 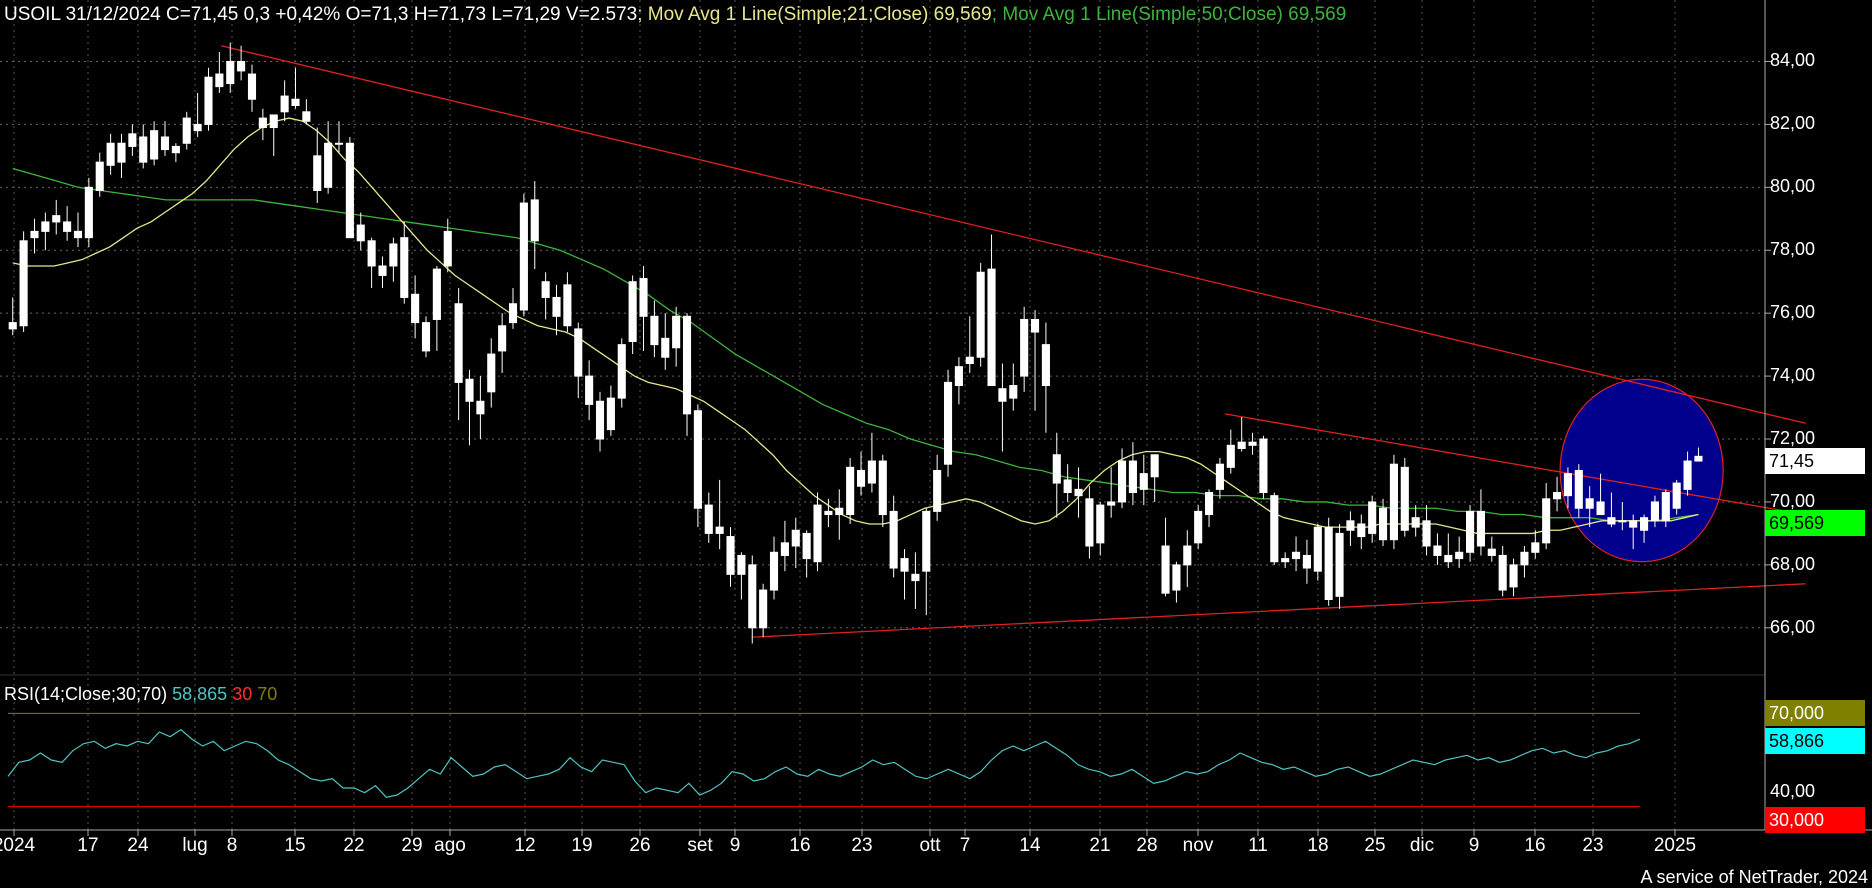 What do you see at coordinates (930, 845) in the screenshot?
I see `date-tick-label: ott` at bounding box center [930, 845].